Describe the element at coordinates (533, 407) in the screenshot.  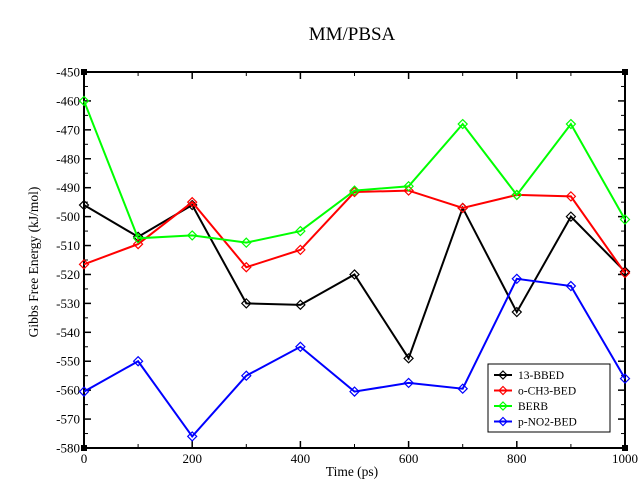
I see `legend-label-berb: BERB` at that location.